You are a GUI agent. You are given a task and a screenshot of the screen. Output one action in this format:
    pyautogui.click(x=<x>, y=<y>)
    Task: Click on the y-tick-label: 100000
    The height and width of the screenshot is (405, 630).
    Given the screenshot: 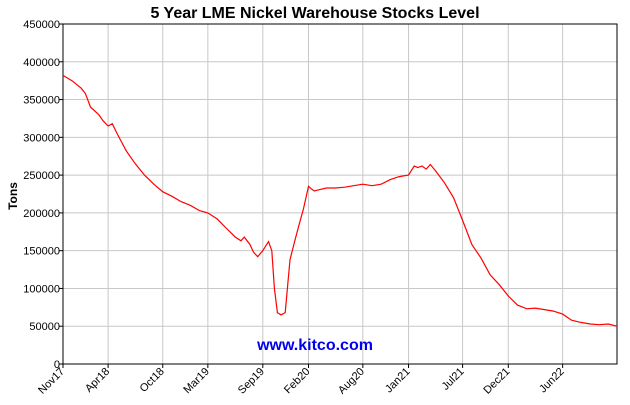 What is the action you would take?
    pyautogui.click(x=41, y=289)
    